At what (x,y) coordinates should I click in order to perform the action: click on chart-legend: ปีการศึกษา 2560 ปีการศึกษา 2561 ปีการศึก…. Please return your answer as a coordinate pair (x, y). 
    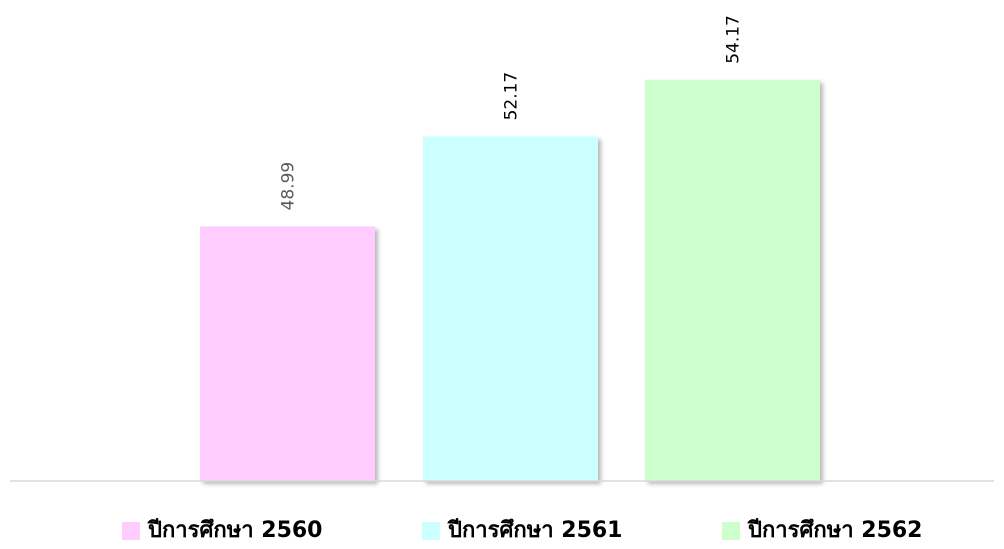
    Looking at the image, I should click on (502, 531).